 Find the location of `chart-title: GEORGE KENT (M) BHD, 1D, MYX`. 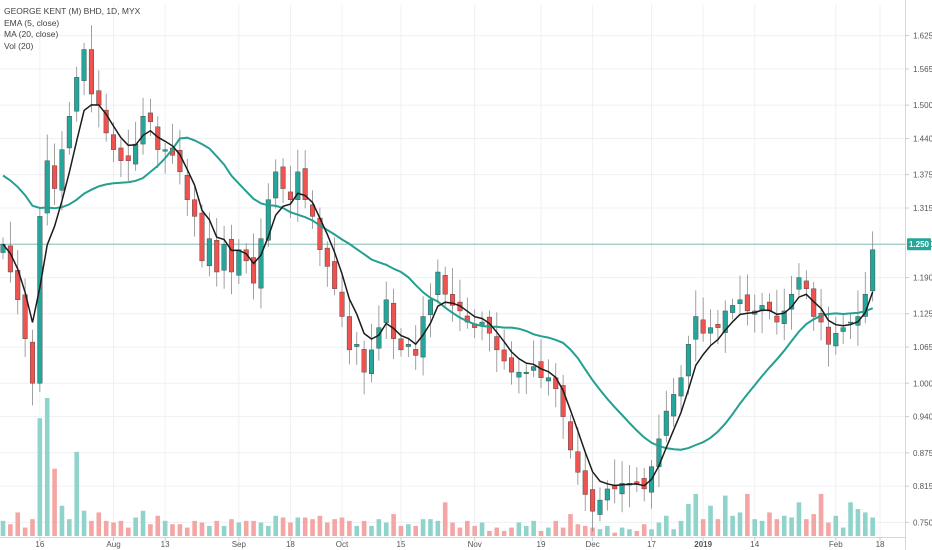

chart-title: GEORGE KENT (M) BHD, 1D, MYX is located at coordinates (72, 11).